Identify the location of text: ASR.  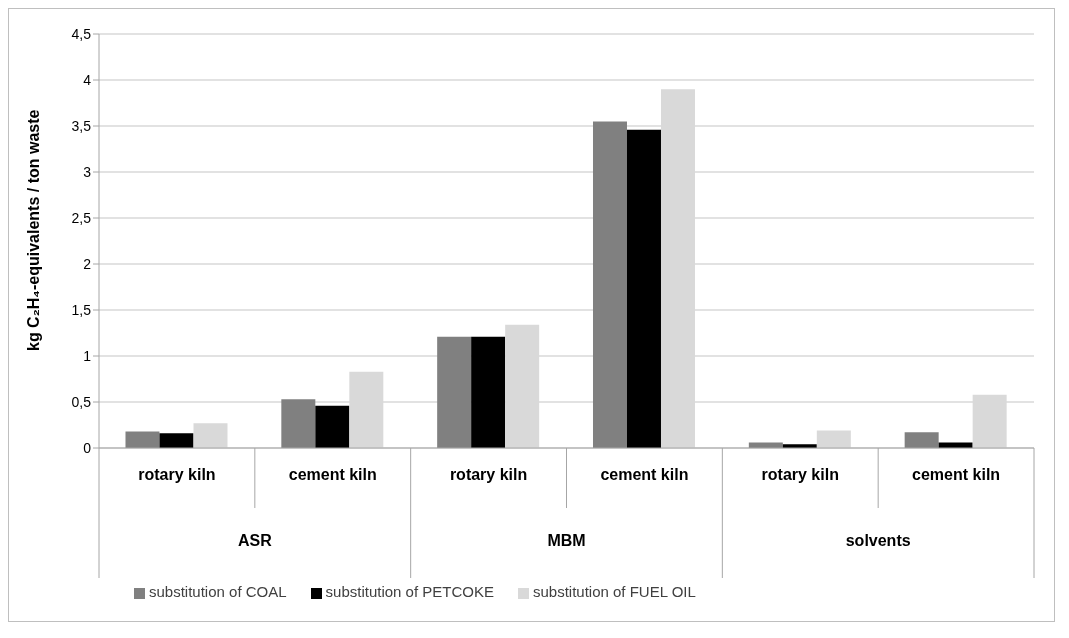
(255, 540).